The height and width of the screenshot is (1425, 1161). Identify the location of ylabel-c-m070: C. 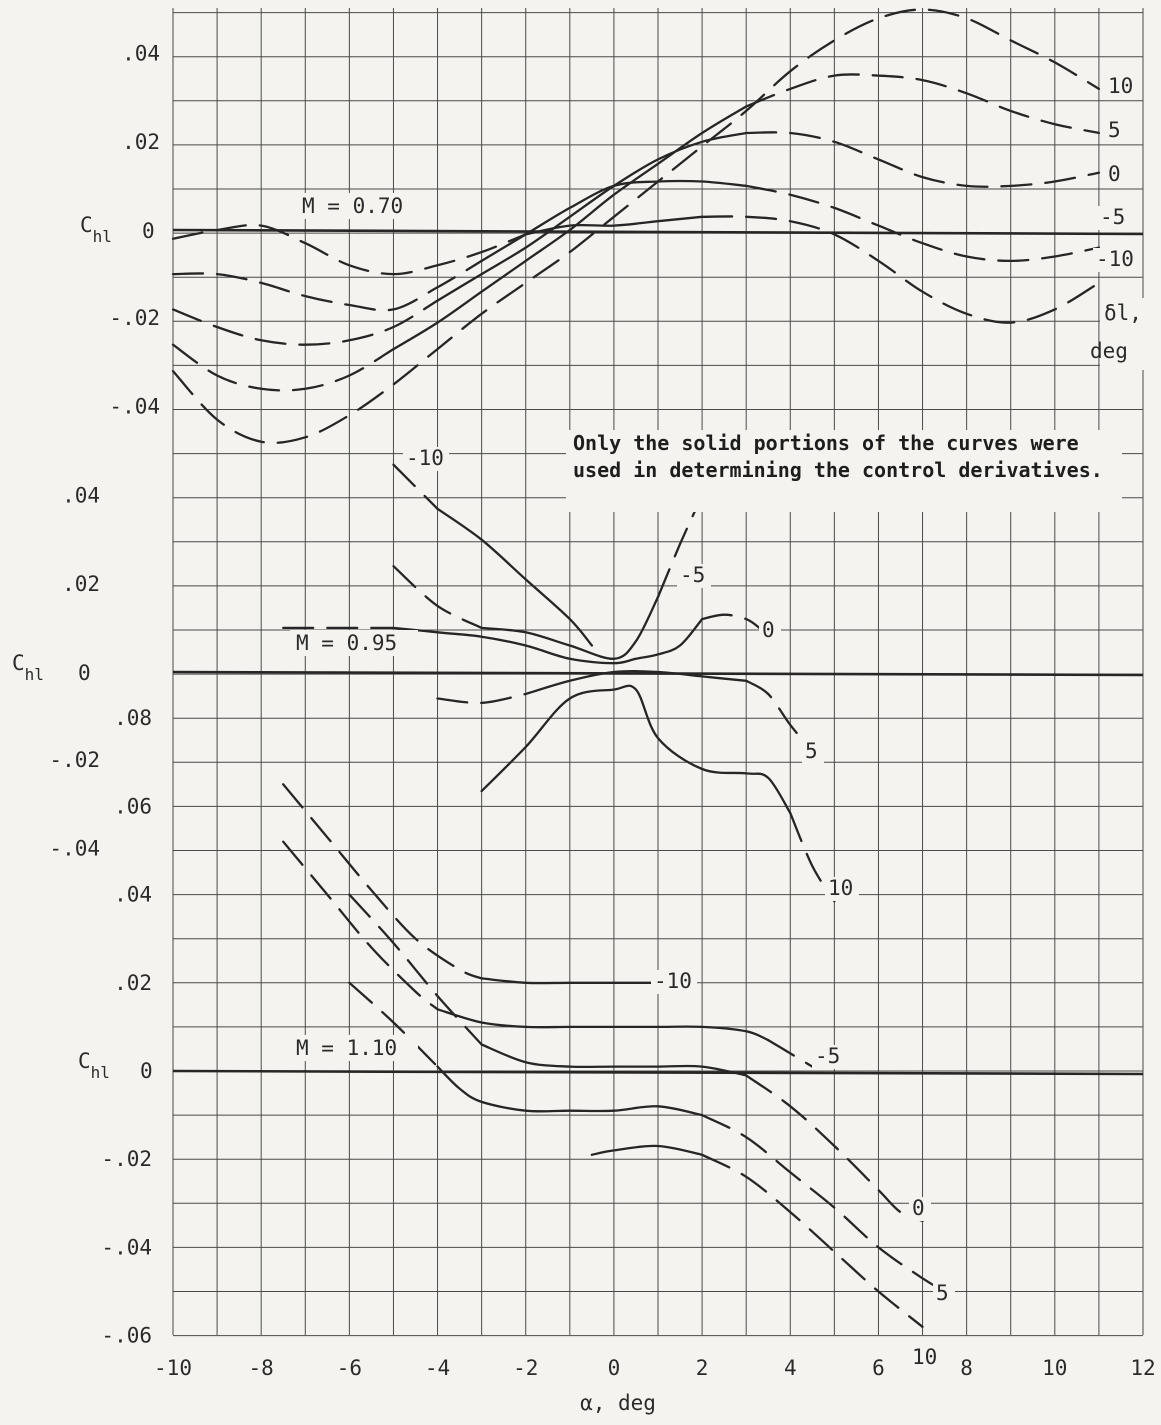
(86, 225).